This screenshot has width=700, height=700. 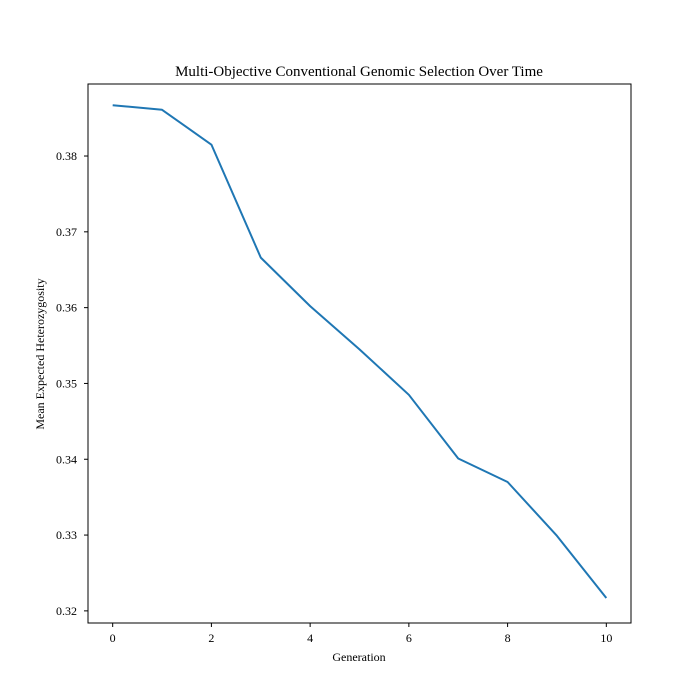 I want to click on x-tick-label: 8, so click(x=508, y=638).